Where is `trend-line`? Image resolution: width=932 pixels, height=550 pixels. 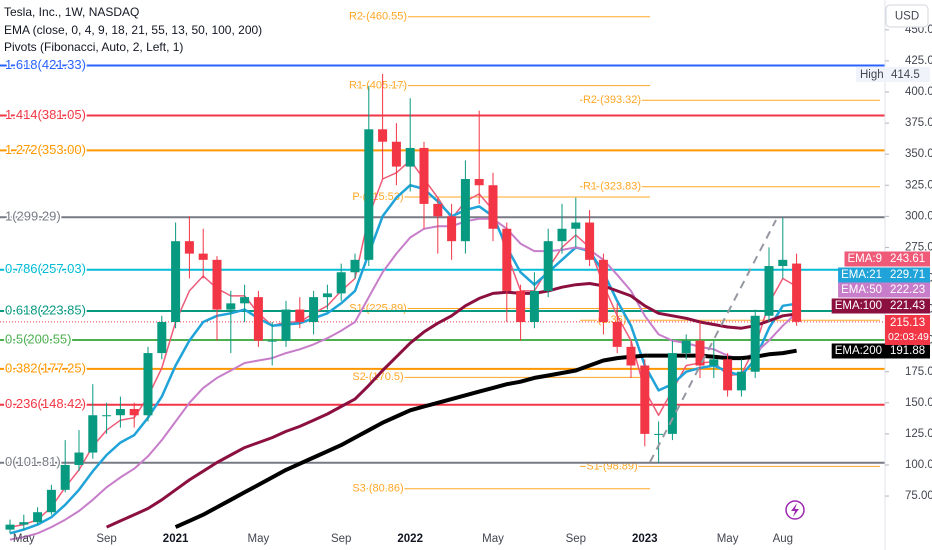 trend-line is located at coordinates (713, 341).